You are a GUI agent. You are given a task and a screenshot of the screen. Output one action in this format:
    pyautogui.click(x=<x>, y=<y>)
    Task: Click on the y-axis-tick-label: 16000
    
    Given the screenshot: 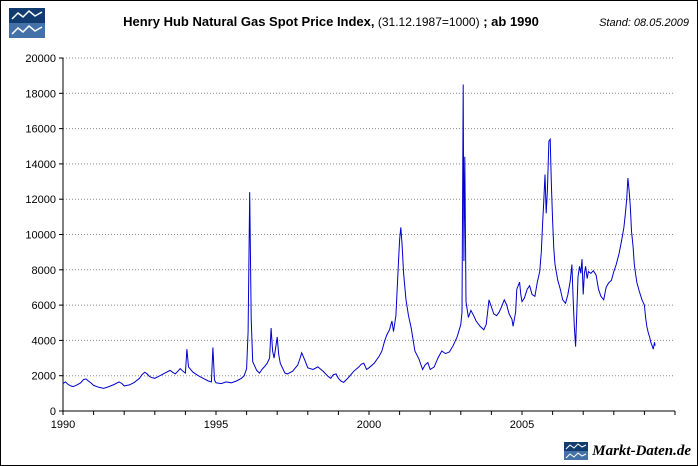 What is the action you would take?
    pyautogui.click(x=40, y=130)
    